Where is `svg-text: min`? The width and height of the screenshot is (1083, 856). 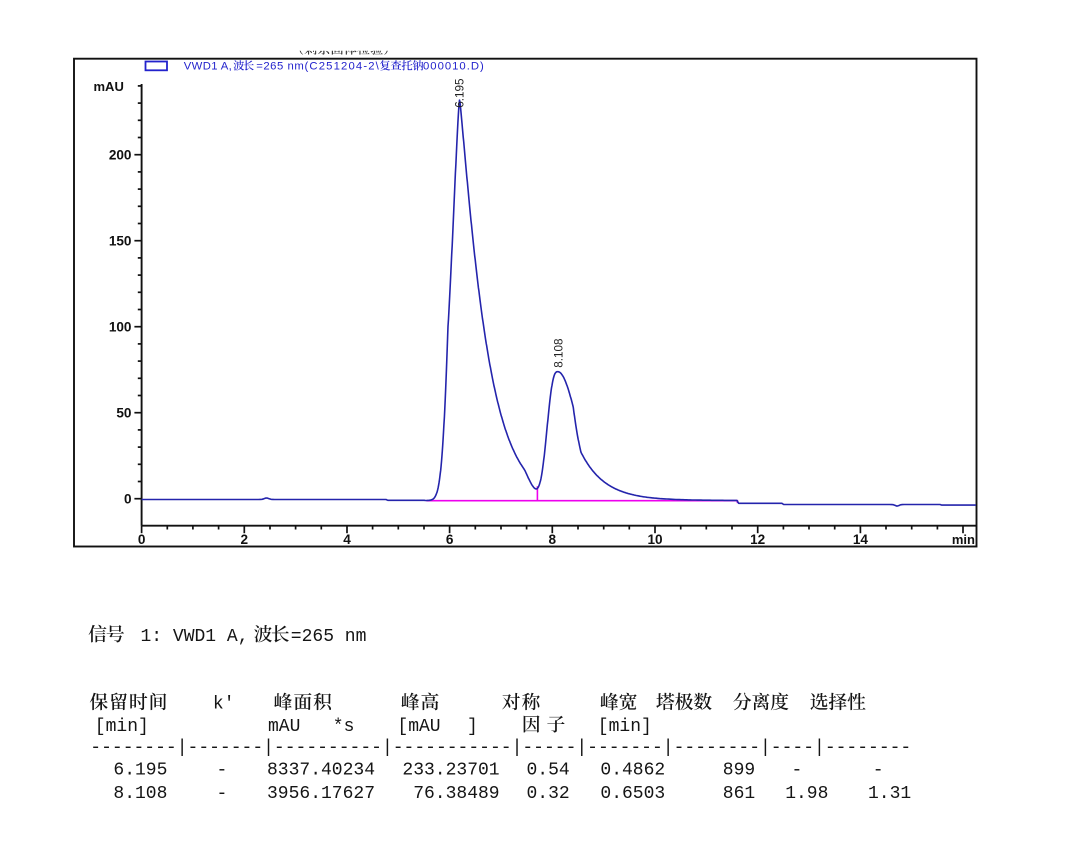
svg-text: min is located at coordinates (963, 539).